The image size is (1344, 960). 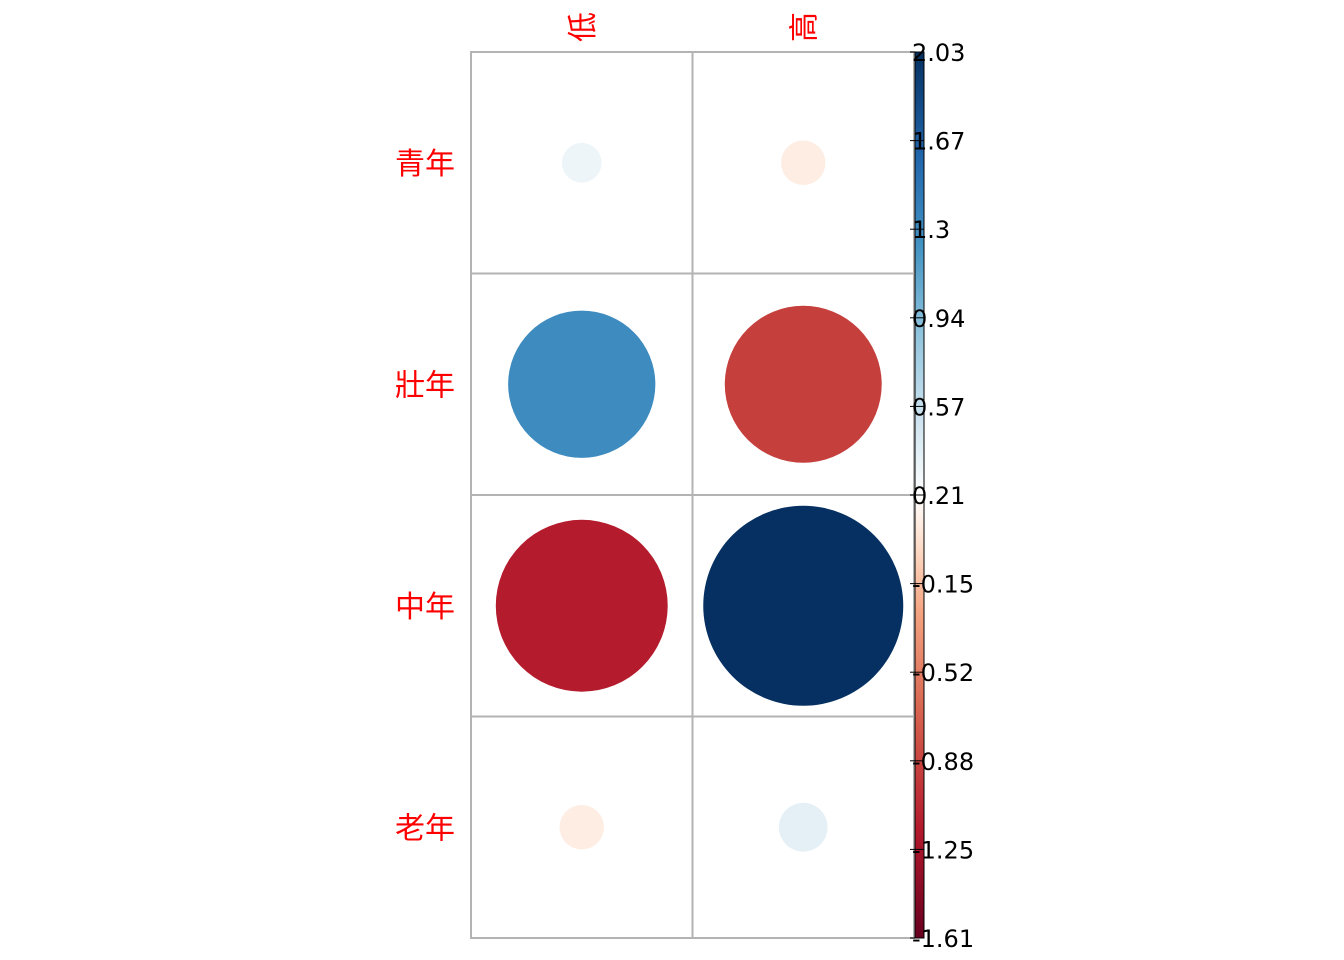 What do you see at coordinates (931, 230) in the screenshot?
I see `colorbar-tick-label: 1.3` at bounding box center [931, 230].